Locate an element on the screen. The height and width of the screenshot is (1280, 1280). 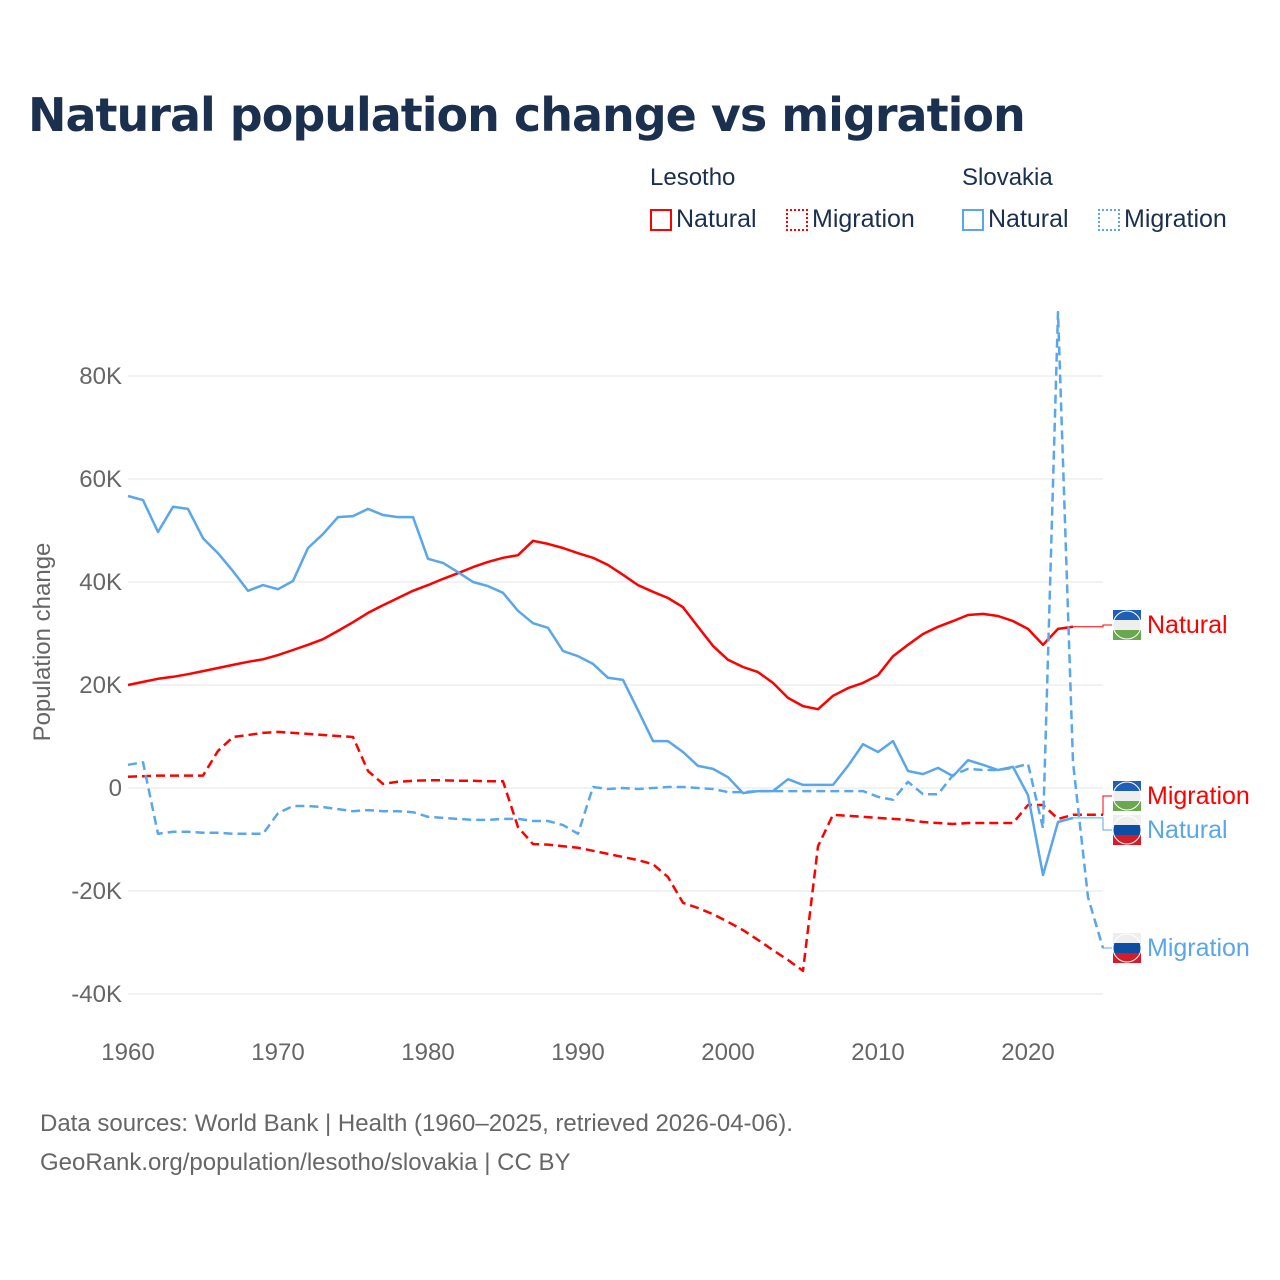
legend-group-lesotho: Lesotho is located at coordinates (693, 177).